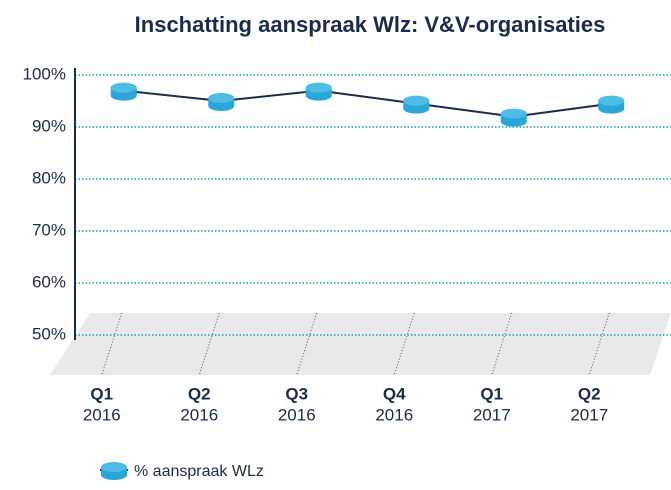 Image resolution: width=671 pixels, height=490 pixels. I want to click on y-tick-label: 70%, so click(49, 229).